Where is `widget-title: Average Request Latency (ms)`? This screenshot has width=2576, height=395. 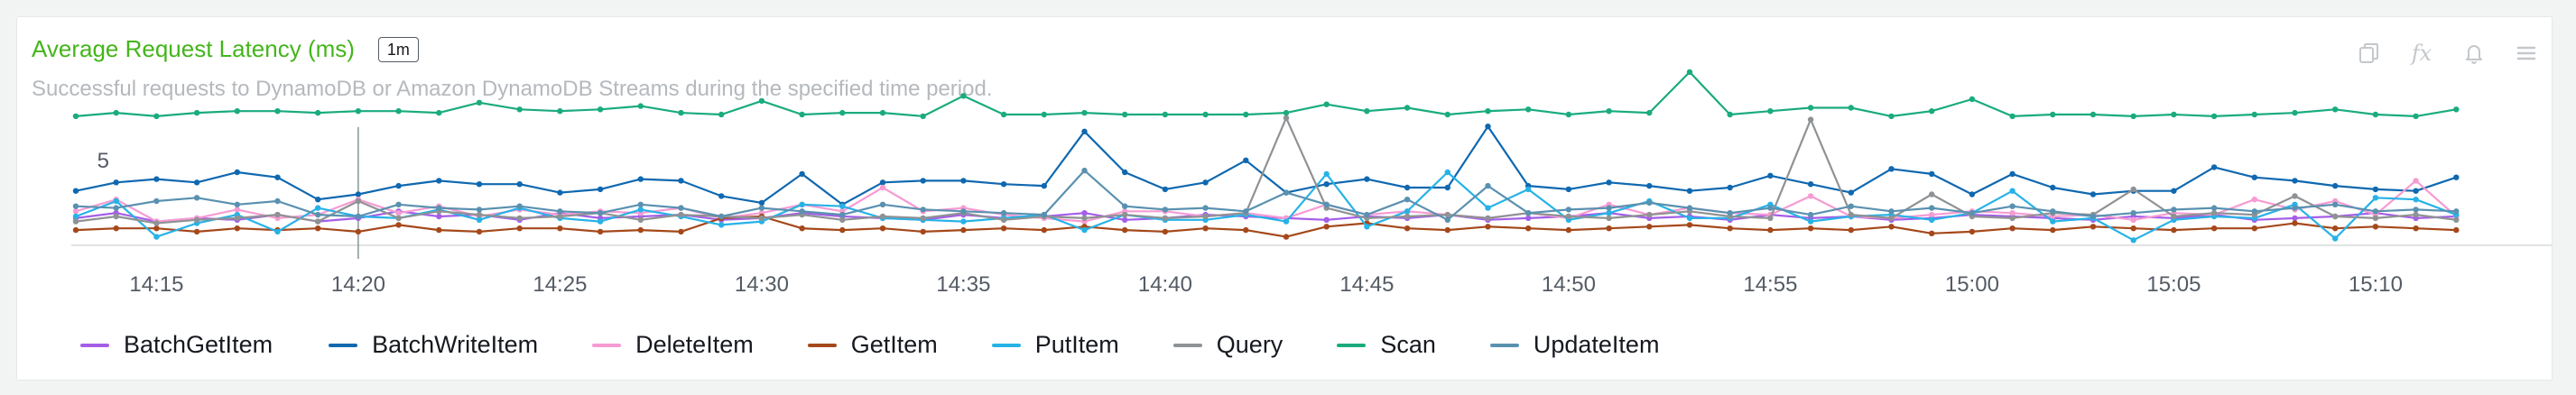
widget-title: Average Request Latency (ms) is located at coordinates (194, 48).